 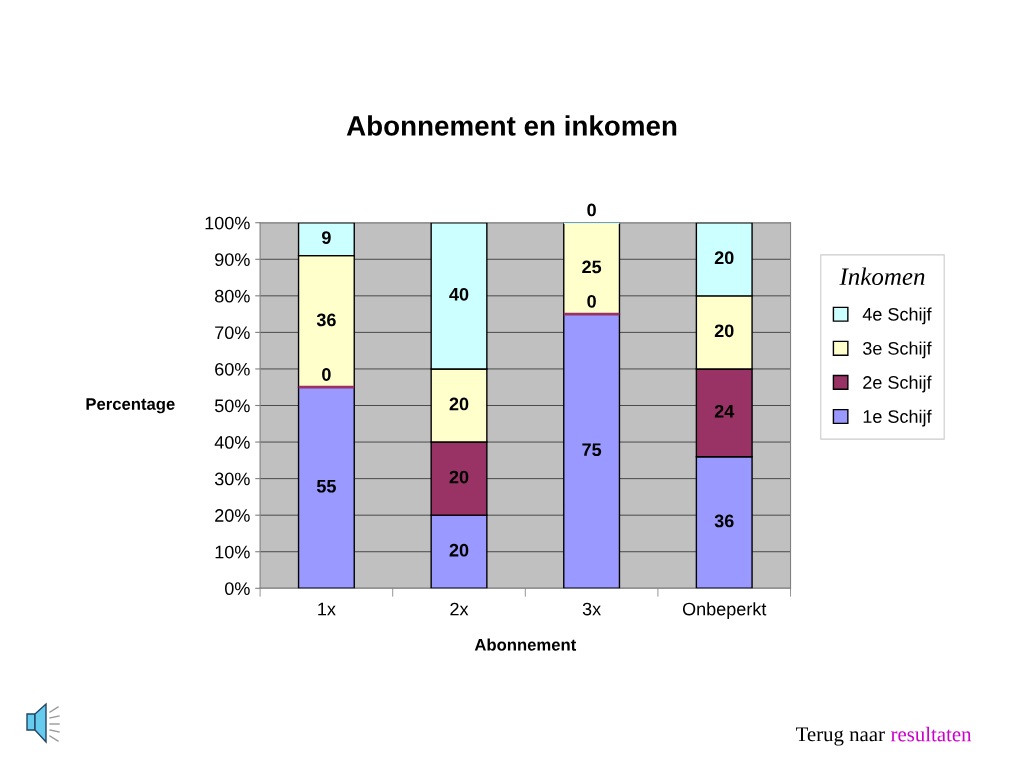 I want to click on data-label: 40, so click(x=459, y=294).